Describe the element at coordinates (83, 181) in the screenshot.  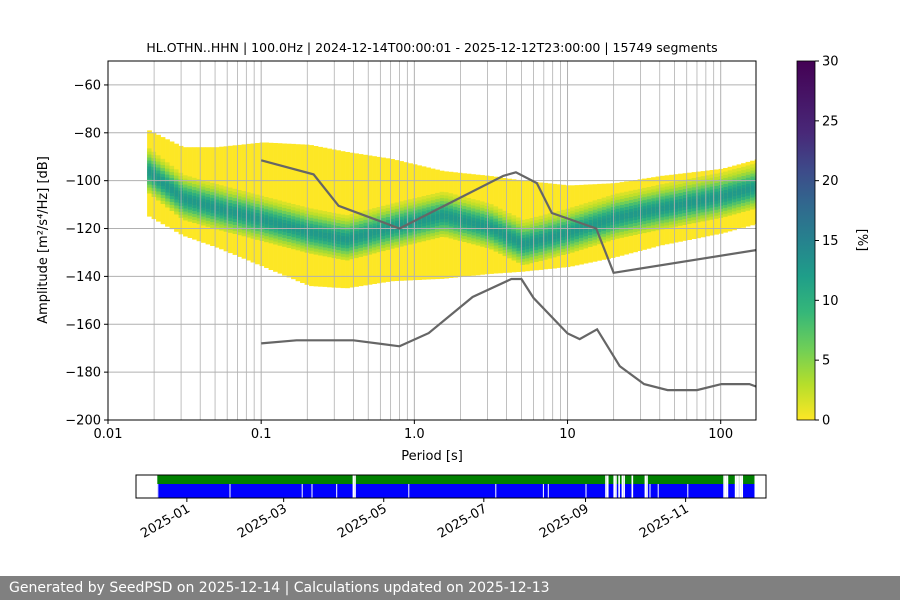
I see `y-tick-label: −100` at that location.